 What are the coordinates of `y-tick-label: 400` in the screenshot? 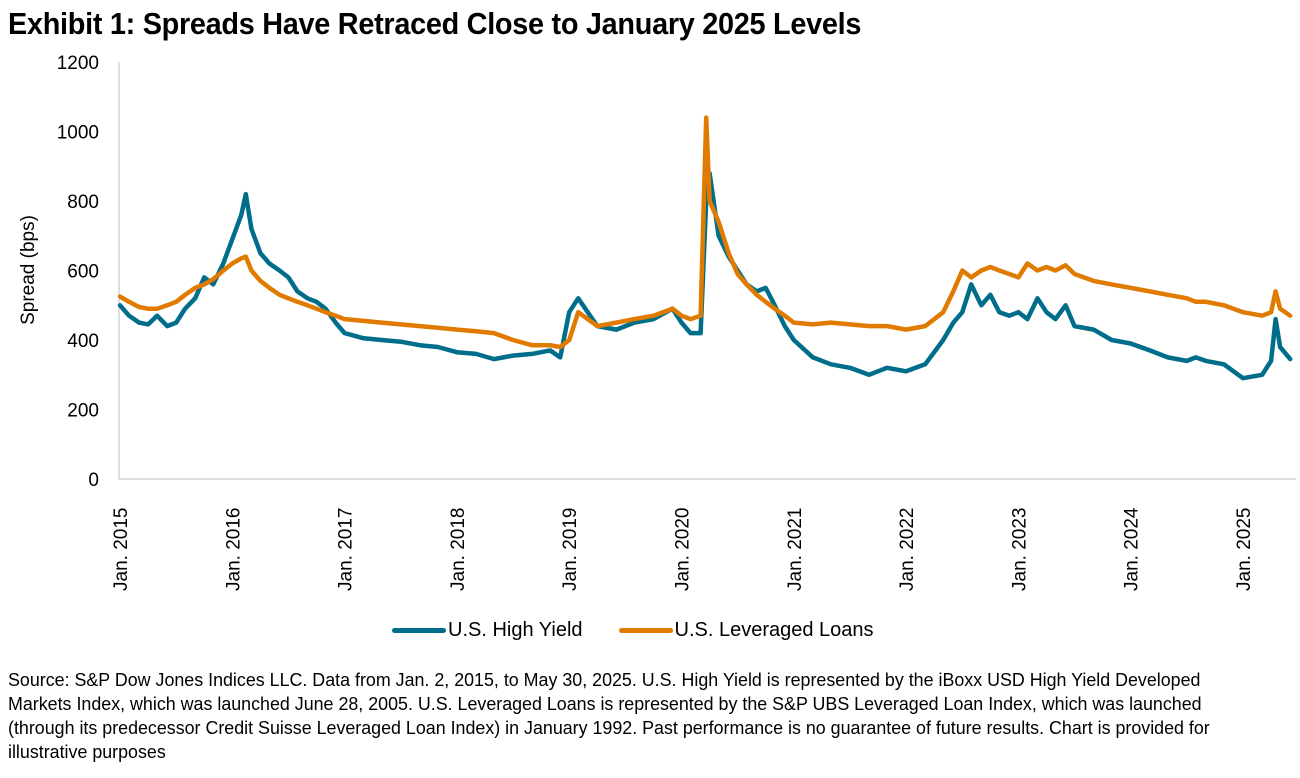 It's located at (83, 341).